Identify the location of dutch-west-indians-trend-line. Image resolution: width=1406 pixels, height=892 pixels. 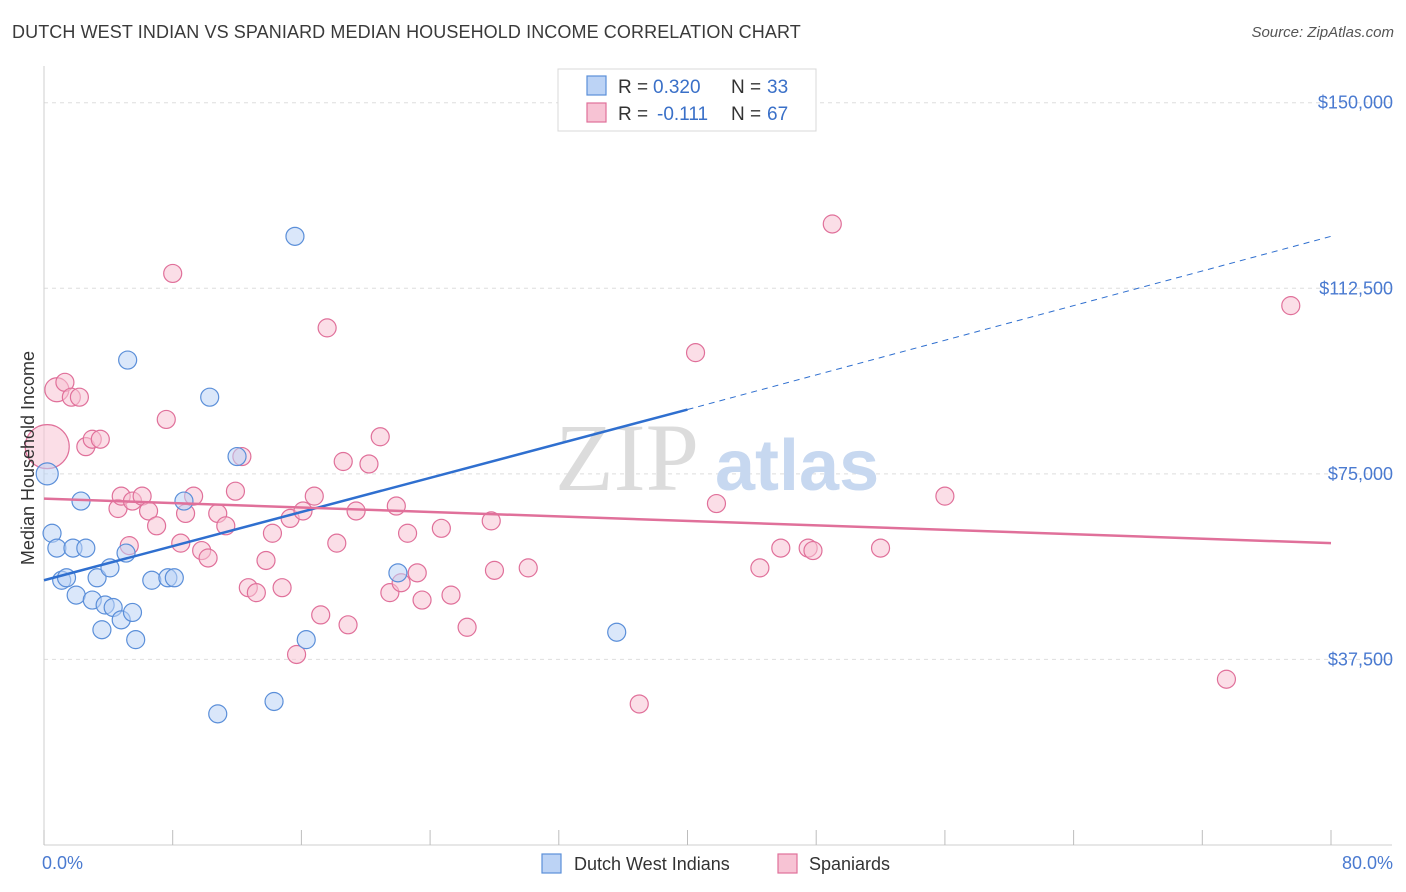
(365, 495).